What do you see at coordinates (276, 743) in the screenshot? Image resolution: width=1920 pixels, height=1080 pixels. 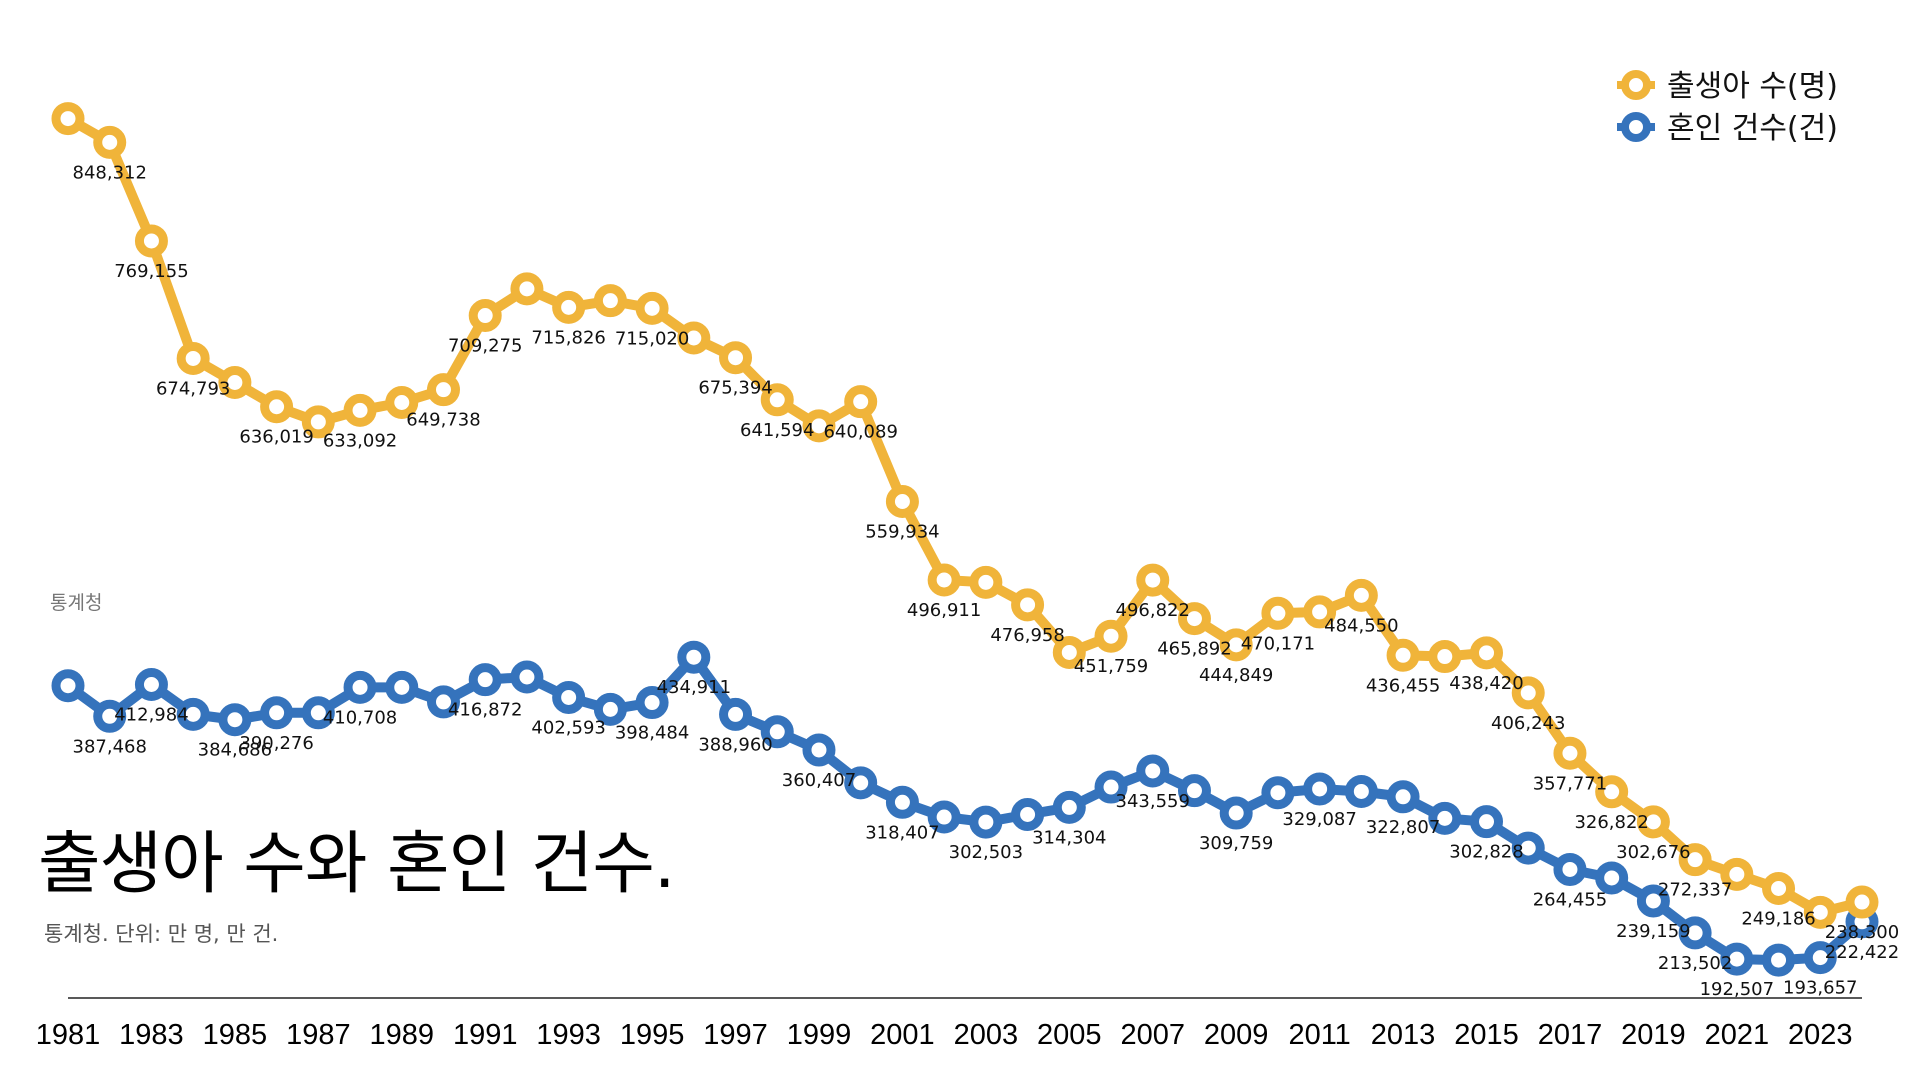 I see `data-label-marriages: 390,276` at bounding box center [276, 743].